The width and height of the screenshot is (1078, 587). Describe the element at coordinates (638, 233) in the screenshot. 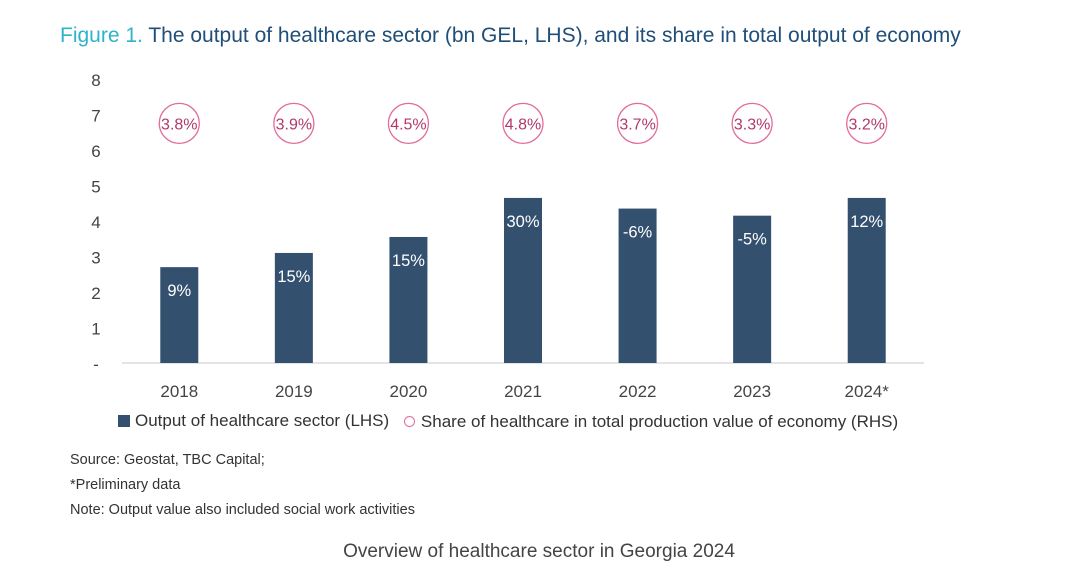

I see `bar-data-label: -6%` at that location.